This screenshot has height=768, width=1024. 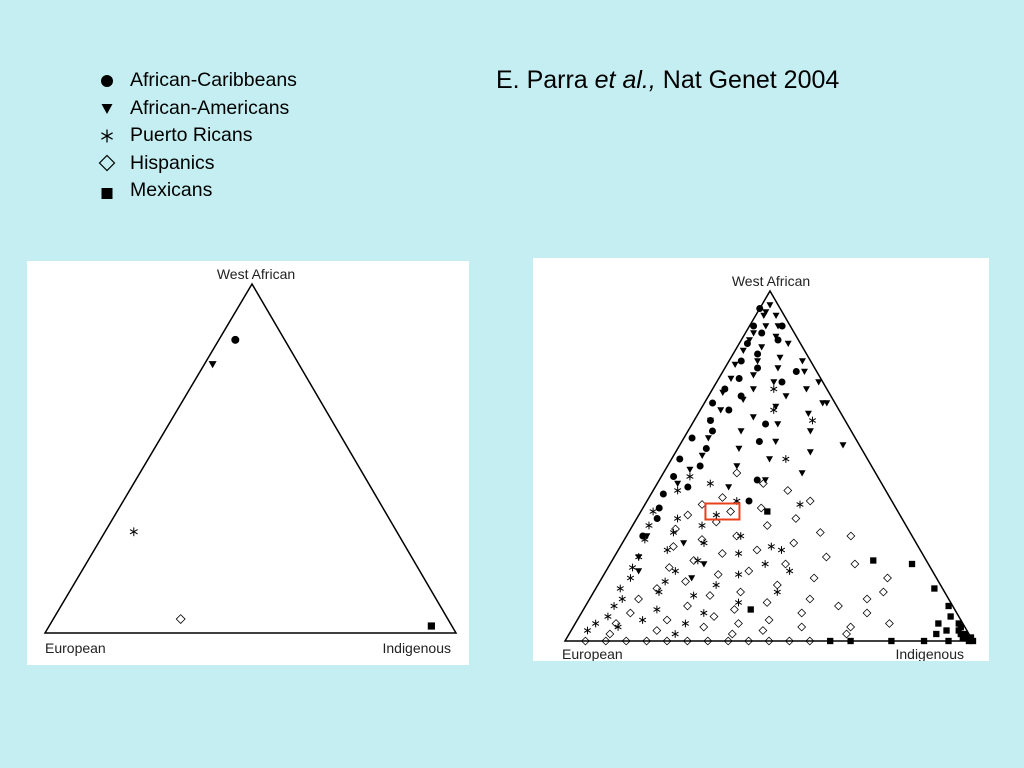 What do you see at coordinates (107, 193) in the screenshot?
I see `filled-square-icon` at bounding box center [107, 193].